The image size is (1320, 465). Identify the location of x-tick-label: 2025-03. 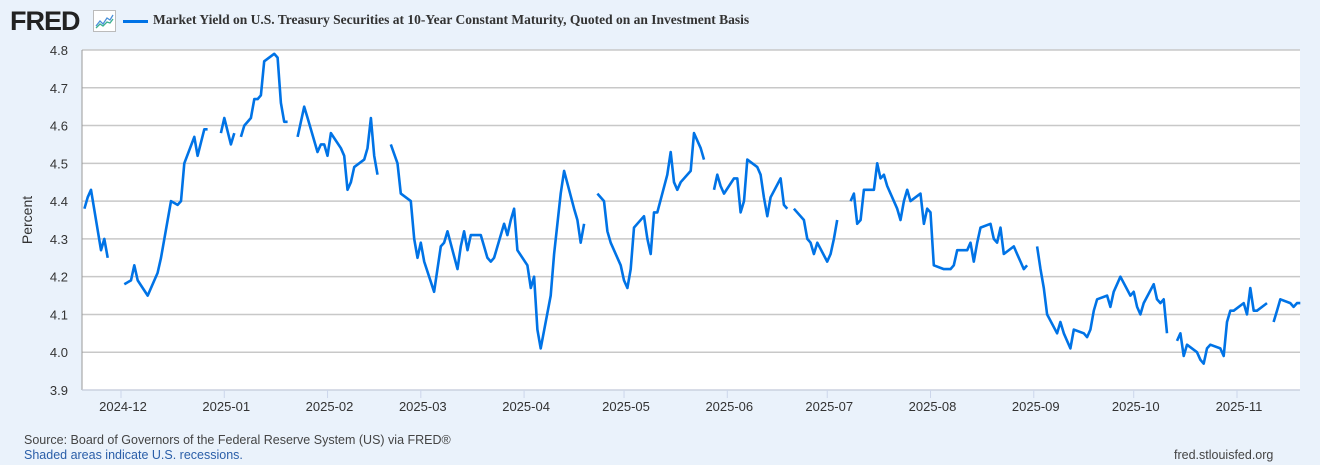
(423, 406).